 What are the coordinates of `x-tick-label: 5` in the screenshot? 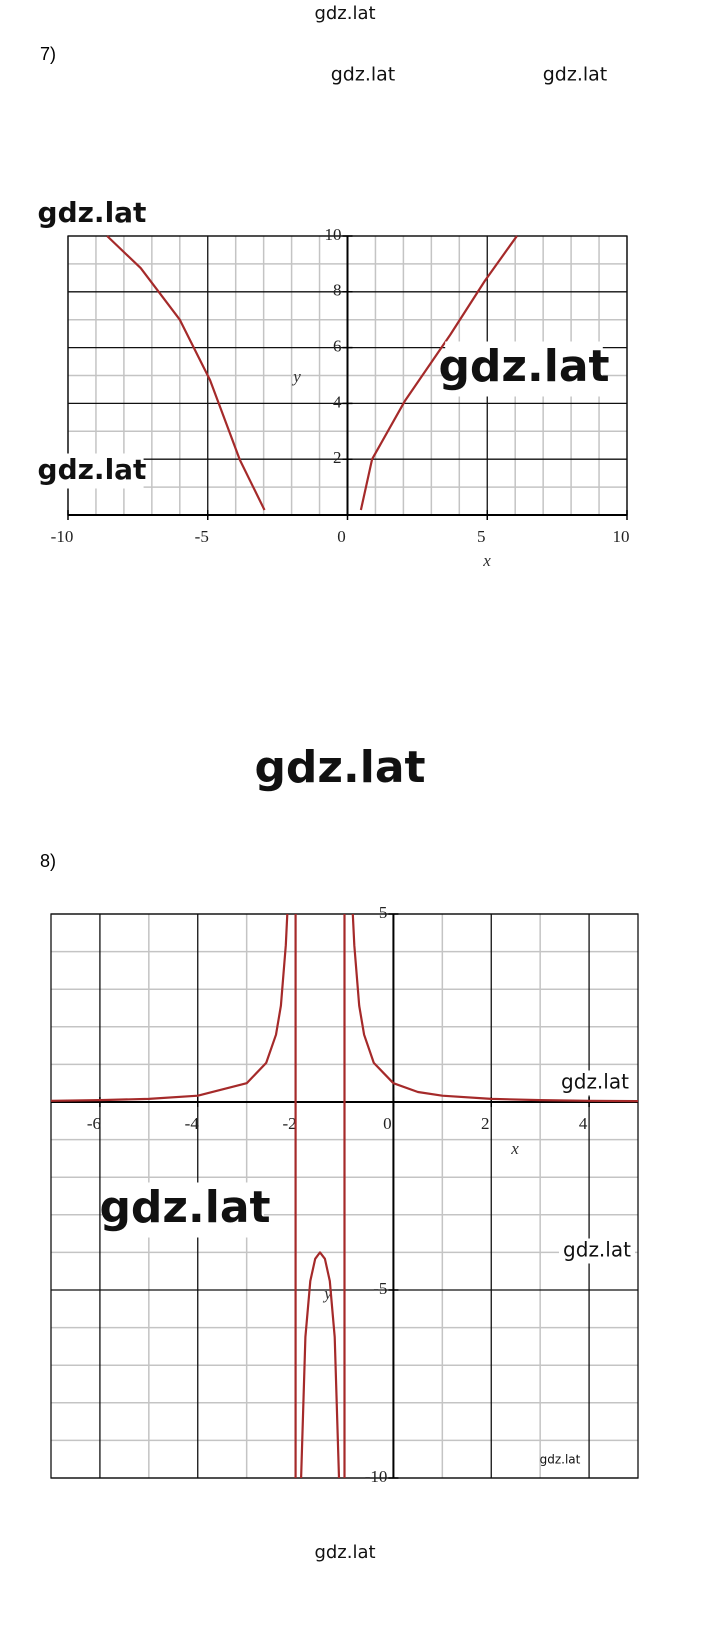 It's located at (481, 536).